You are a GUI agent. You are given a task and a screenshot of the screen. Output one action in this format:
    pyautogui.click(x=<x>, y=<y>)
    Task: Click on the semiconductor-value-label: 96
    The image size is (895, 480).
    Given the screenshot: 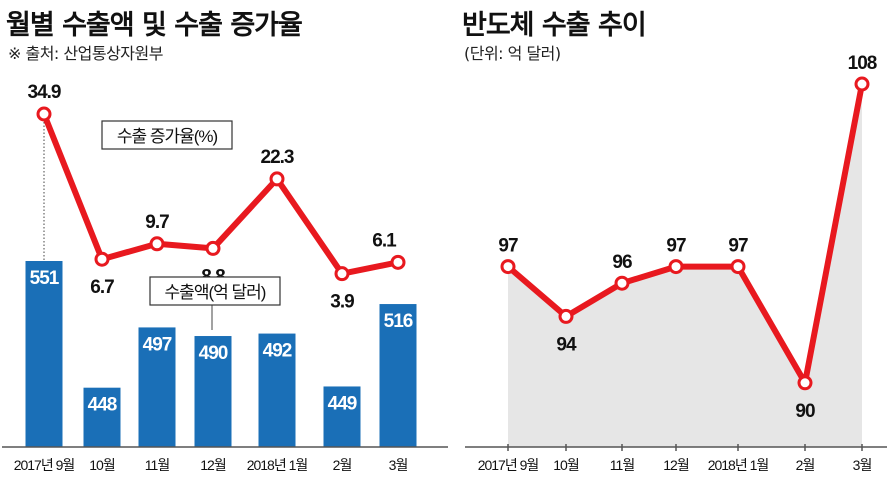 What is the action you would take?
    pyautogui.click(x=622, y=262)
    